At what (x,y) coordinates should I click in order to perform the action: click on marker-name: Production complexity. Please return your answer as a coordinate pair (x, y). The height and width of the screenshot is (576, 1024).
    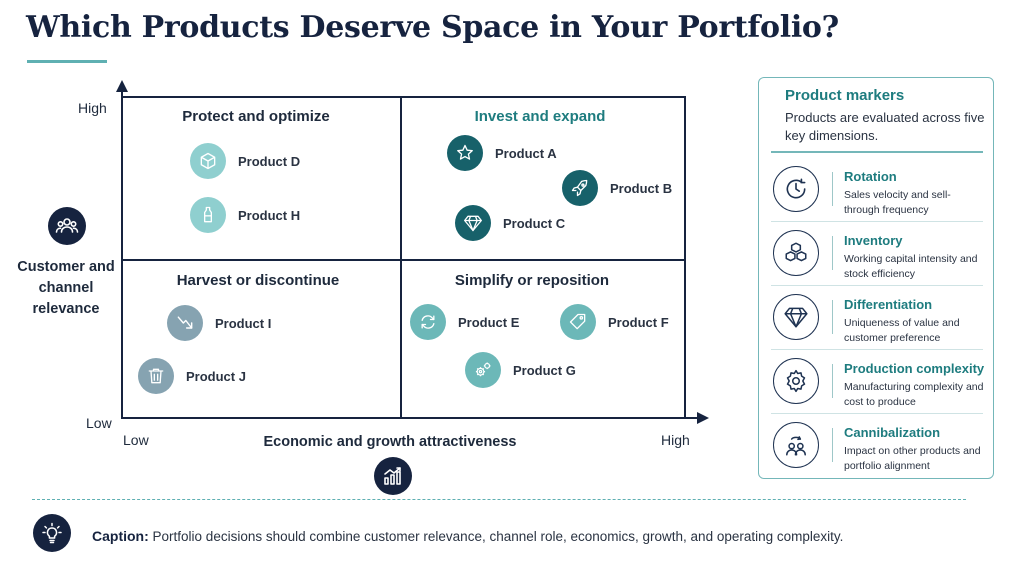
    Looking at the image, I should click on (914, 368).